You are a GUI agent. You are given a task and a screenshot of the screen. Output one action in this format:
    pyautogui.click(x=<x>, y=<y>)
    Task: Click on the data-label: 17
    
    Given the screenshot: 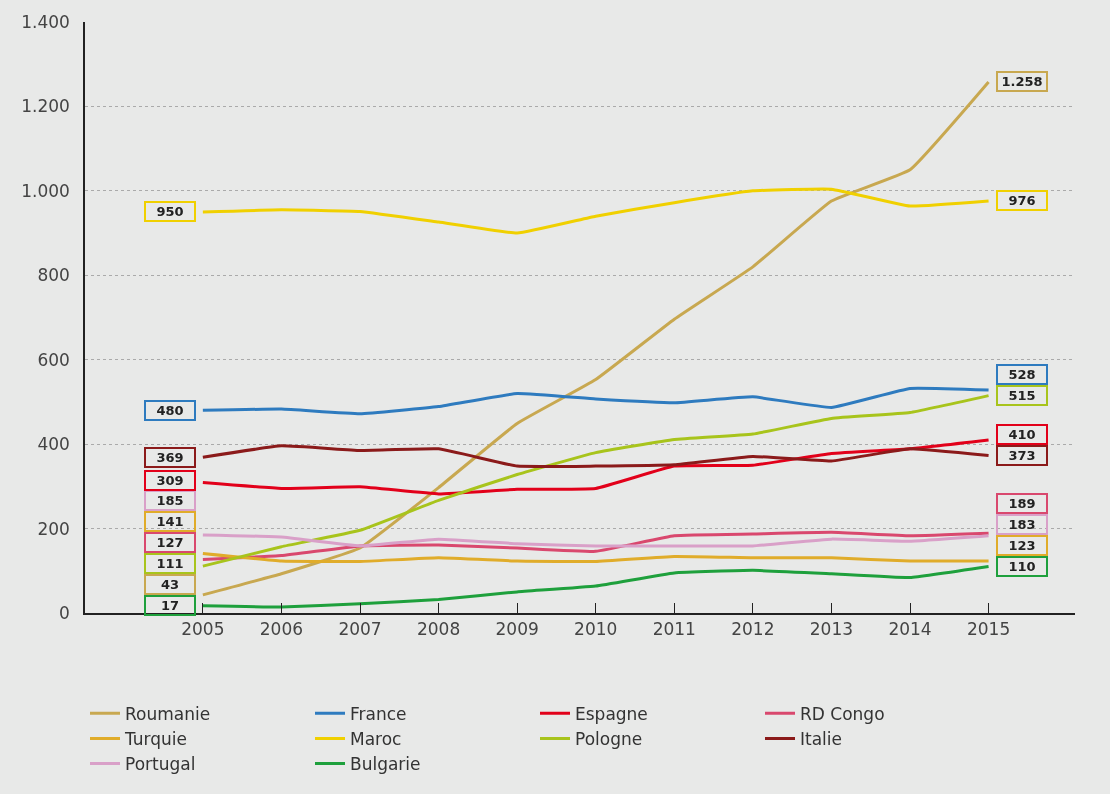 What is the action you would take?
    pyautogui.click(x=170, y=605)
    